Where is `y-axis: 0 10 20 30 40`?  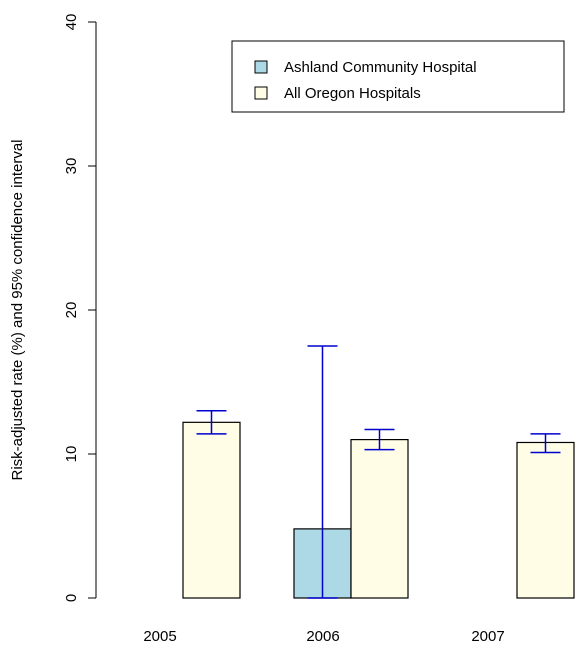 y-axis: 0 10 20 30 40 is located at coordinates (80, 308).